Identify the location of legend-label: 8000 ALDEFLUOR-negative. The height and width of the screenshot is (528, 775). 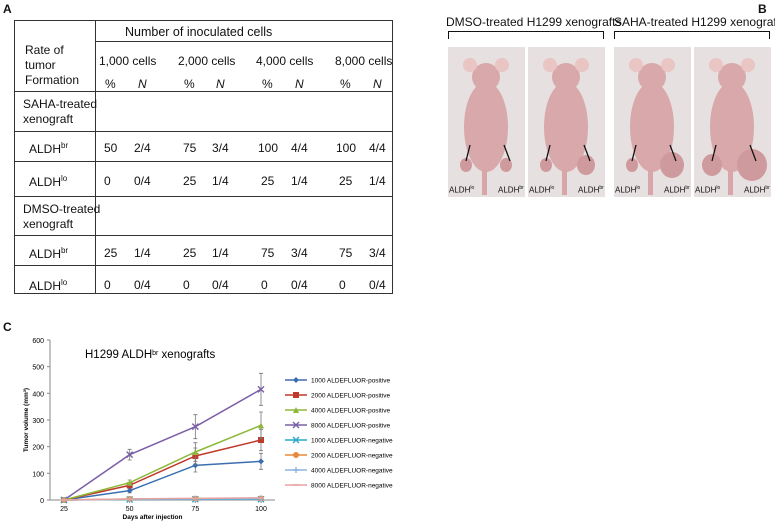
(352, 486).